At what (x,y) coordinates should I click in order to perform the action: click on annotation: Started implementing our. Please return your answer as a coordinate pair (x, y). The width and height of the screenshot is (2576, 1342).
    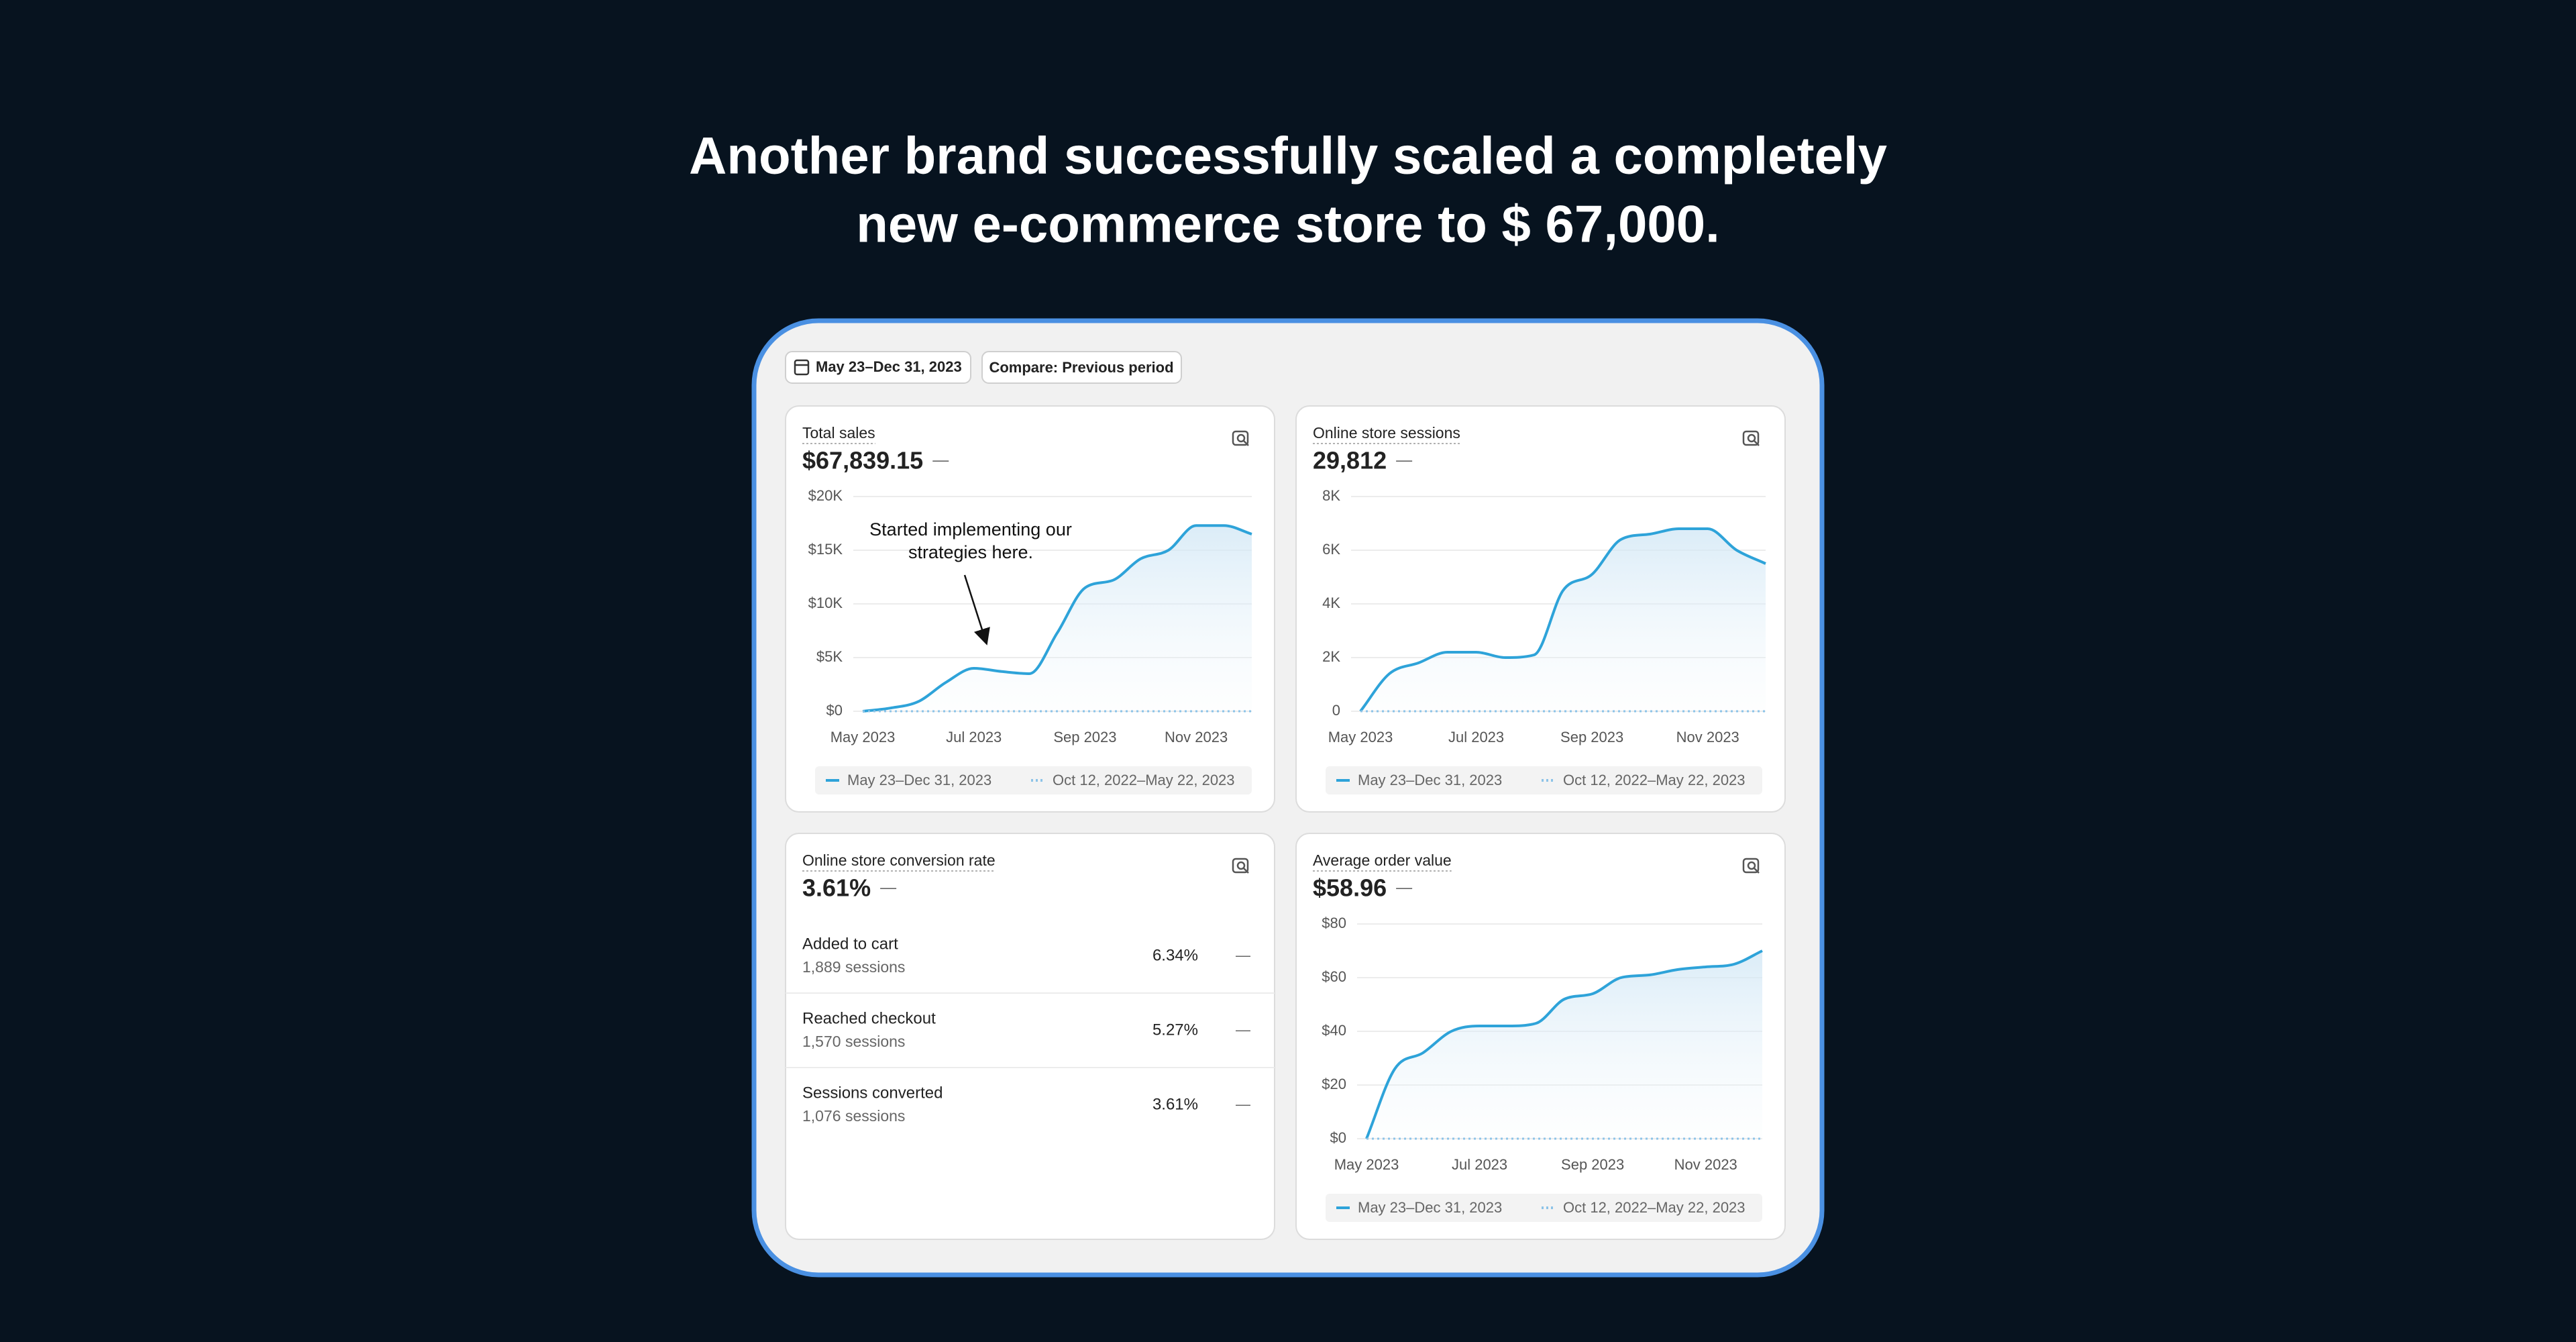
    Looking at the image, I should click on (970, 529).